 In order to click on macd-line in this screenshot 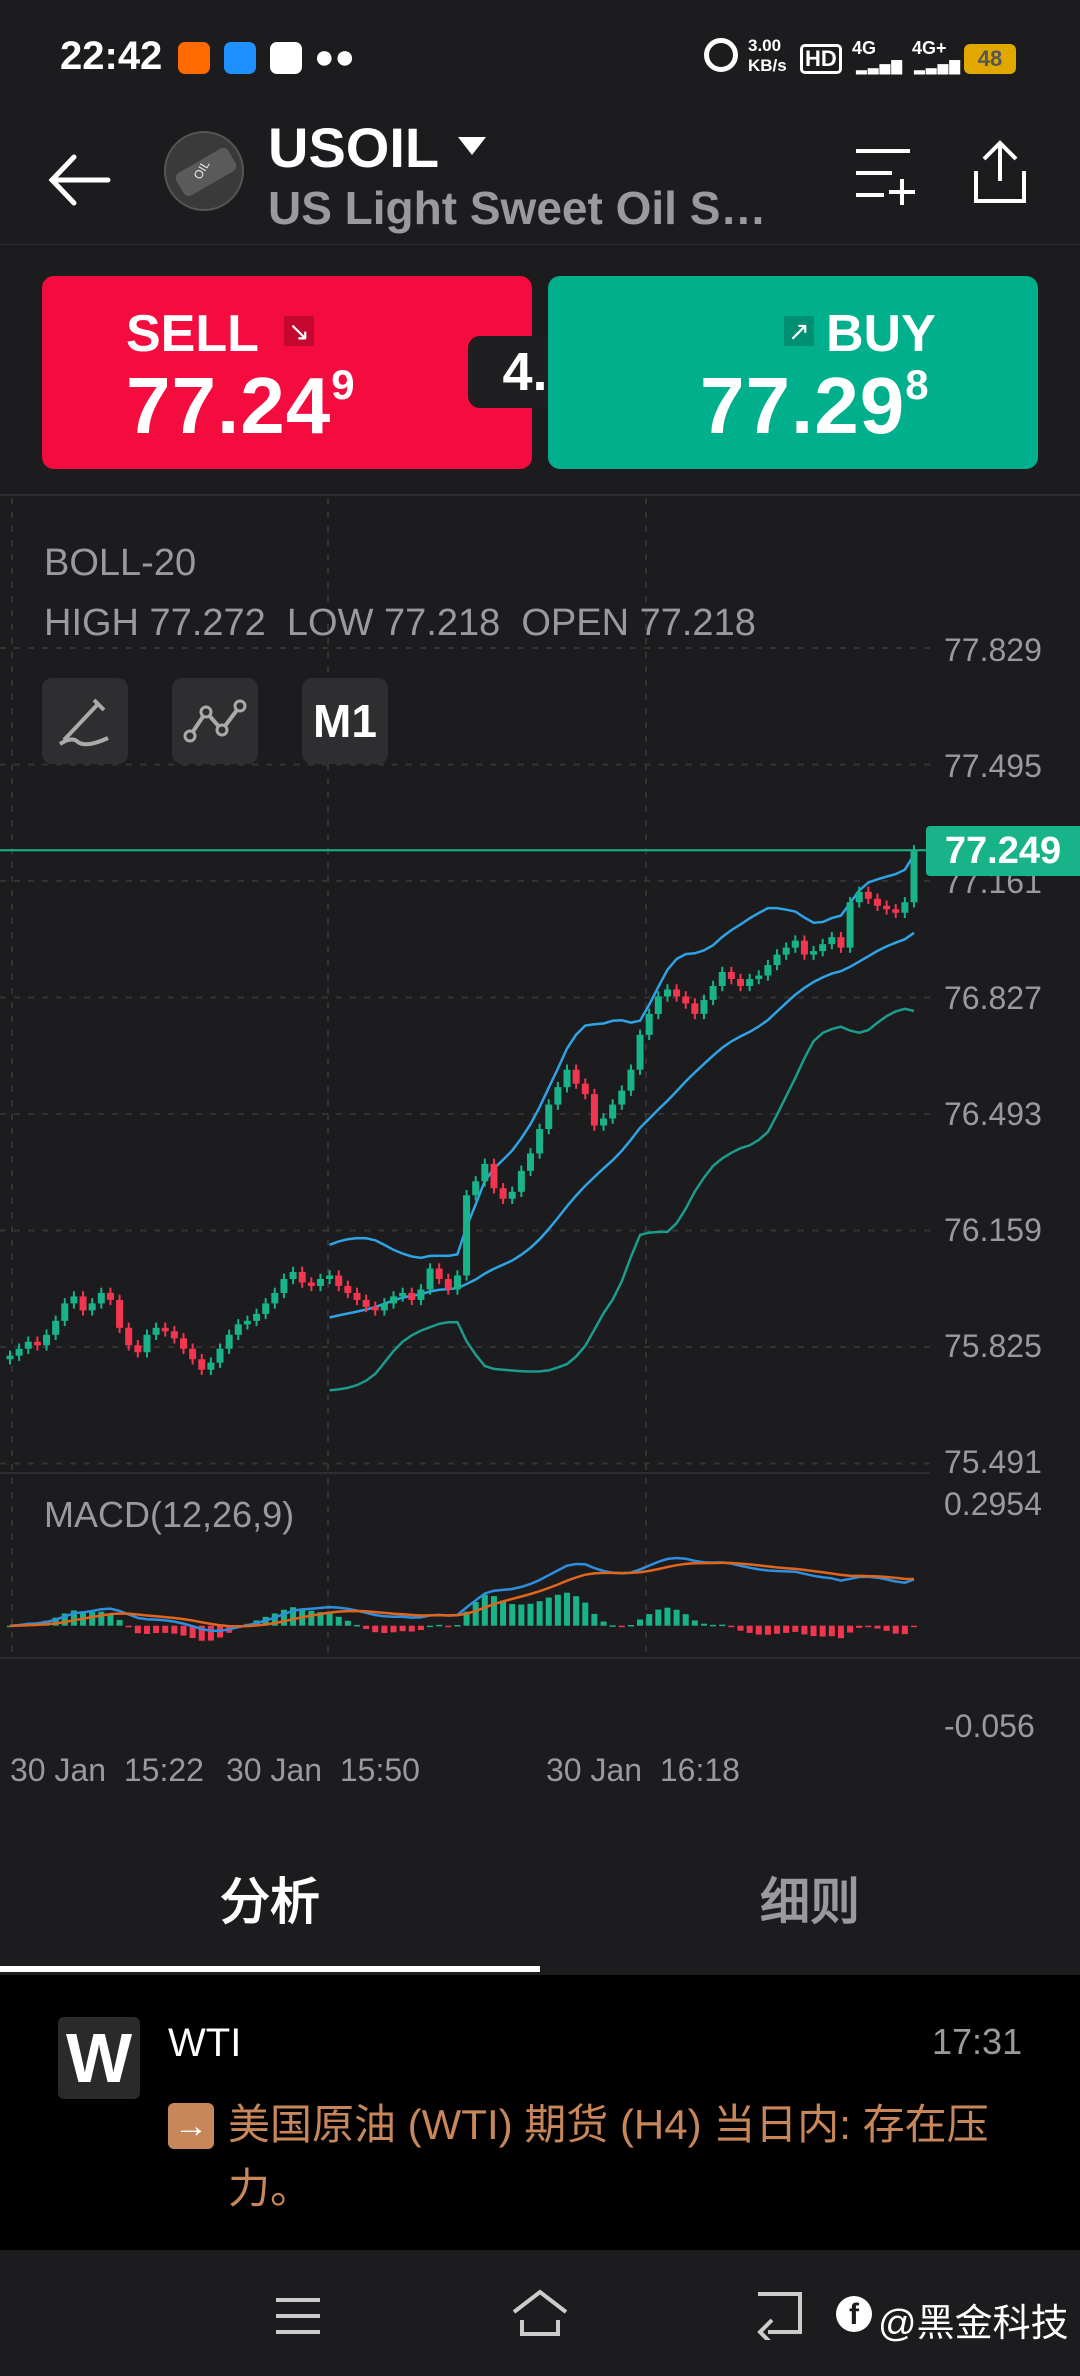, I will do `click(462, 1594)`.